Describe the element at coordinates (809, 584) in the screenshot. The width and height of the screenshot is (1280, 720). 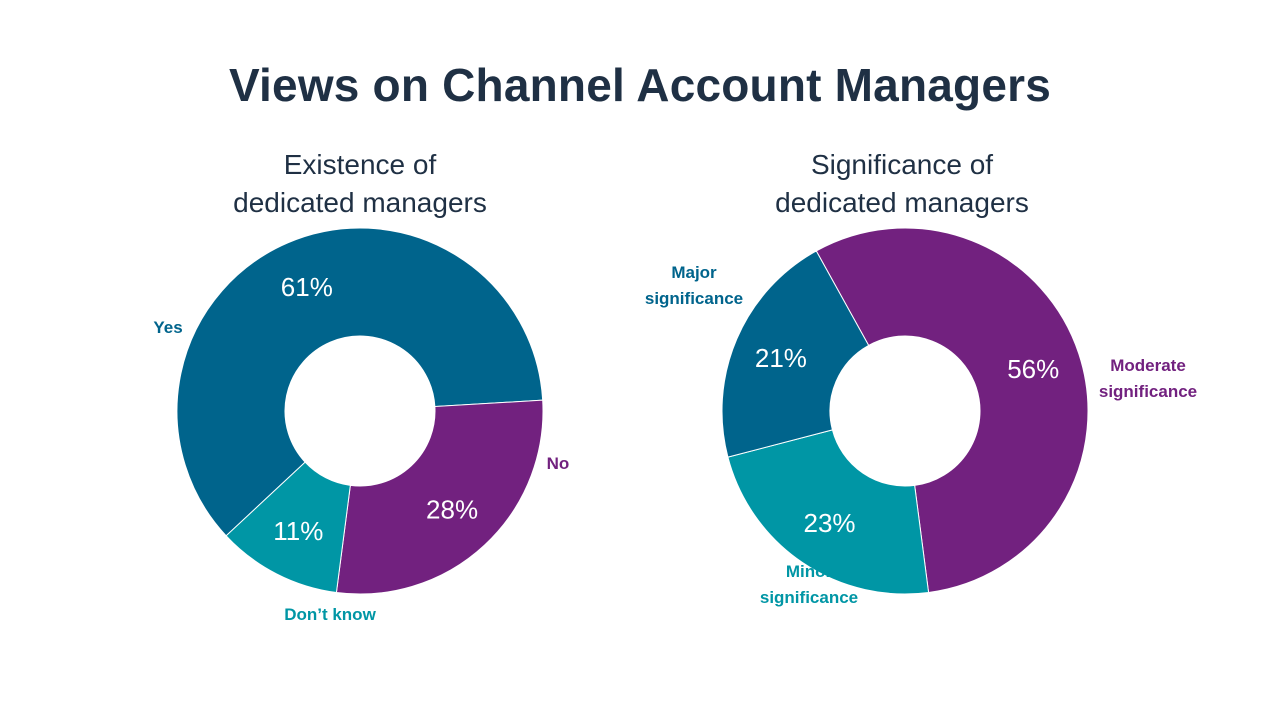
I see `slice-category-label: Minor significance` at that location.